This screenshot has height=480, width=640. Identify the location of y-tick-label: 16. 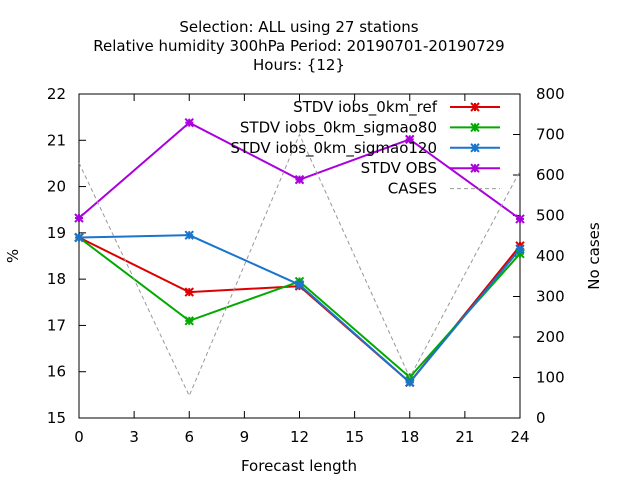
(56, 372).